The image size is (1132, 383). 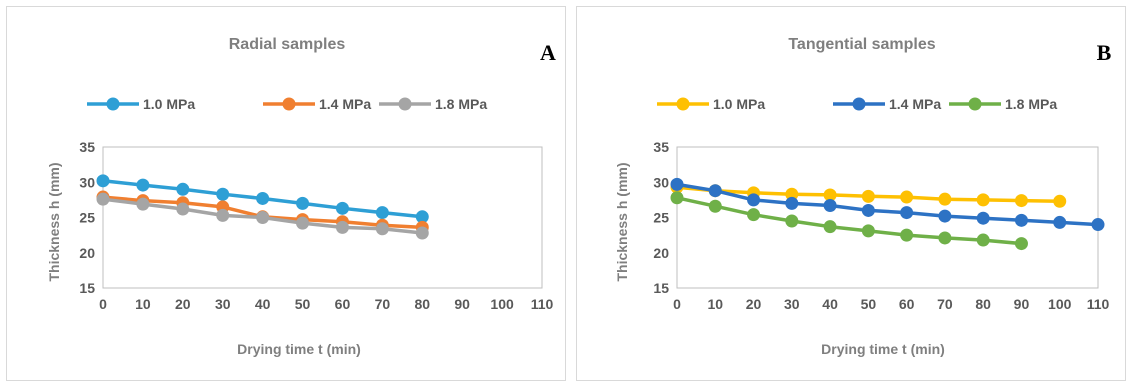 What do you see at coordinates (849, 221) in the screenshot?
I see `series-line` at bounding box center [849, 221].